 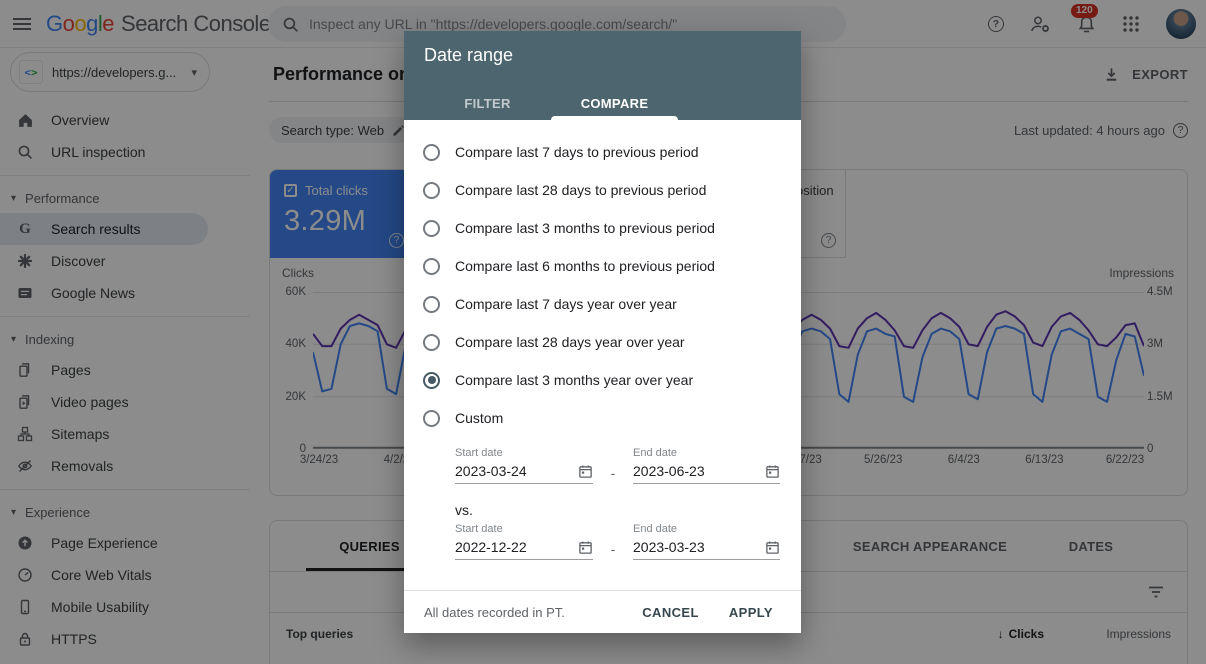 What do you see at coordinates (930, 546) in the screenshot?
I see `tab-search-appearance: SEARCH APPEARANCE` at bounding box center [930, 546].